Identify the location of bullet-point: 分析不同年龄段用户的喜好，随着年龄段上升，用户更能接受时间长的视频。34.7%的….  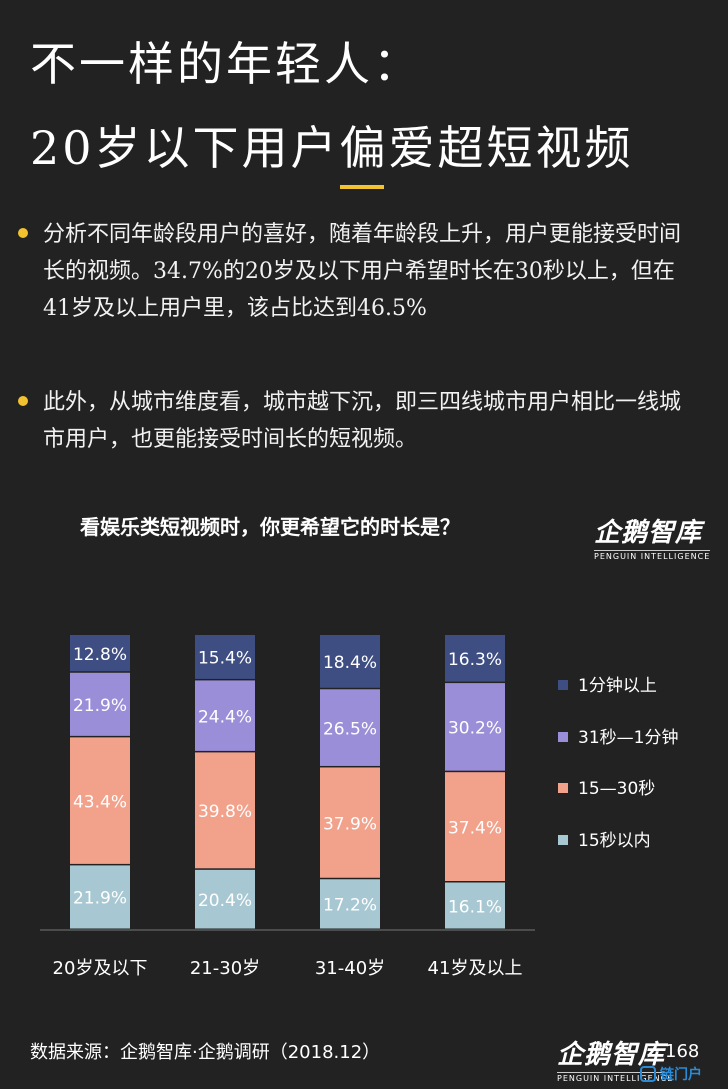
(358, 271).